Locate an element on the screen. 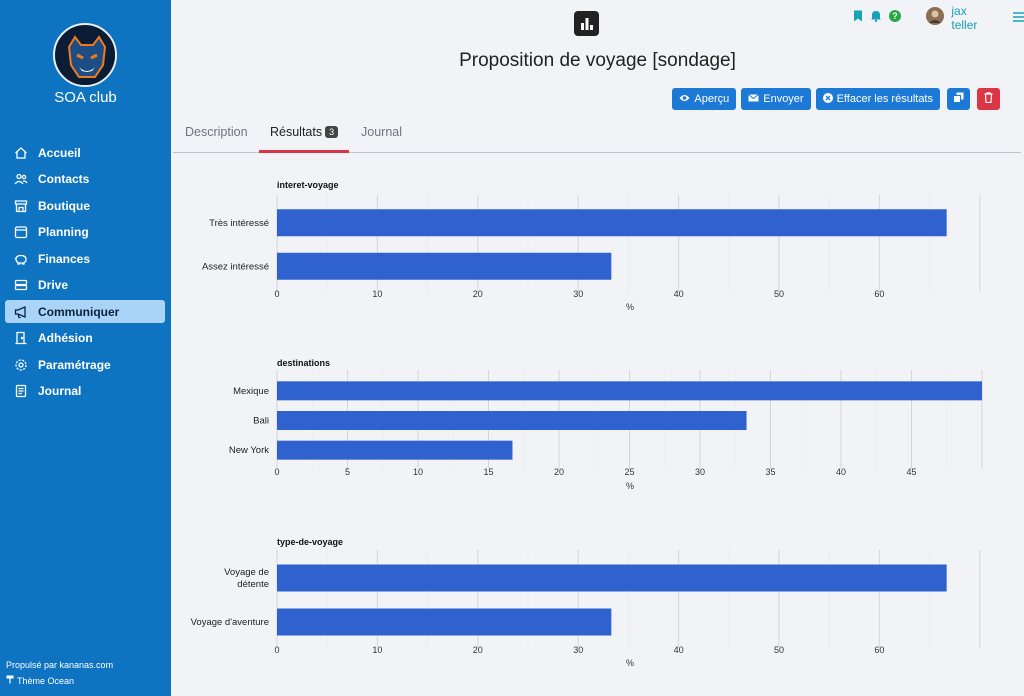 This screenshot has width=1024, height=696. piggy-bank-icon is located at coordinates (21, 259).